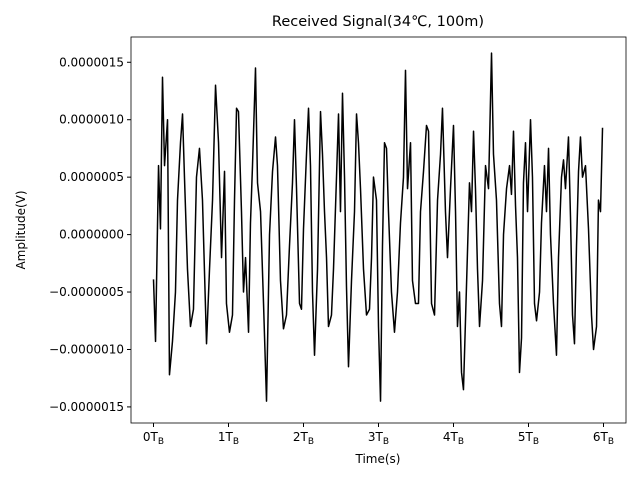 The width and height of the screenshot is (640, 480). Describe the element at coordinates (21, 229) in the screenshot. I see `y-axis-label: Amplitude(V)` at that location.